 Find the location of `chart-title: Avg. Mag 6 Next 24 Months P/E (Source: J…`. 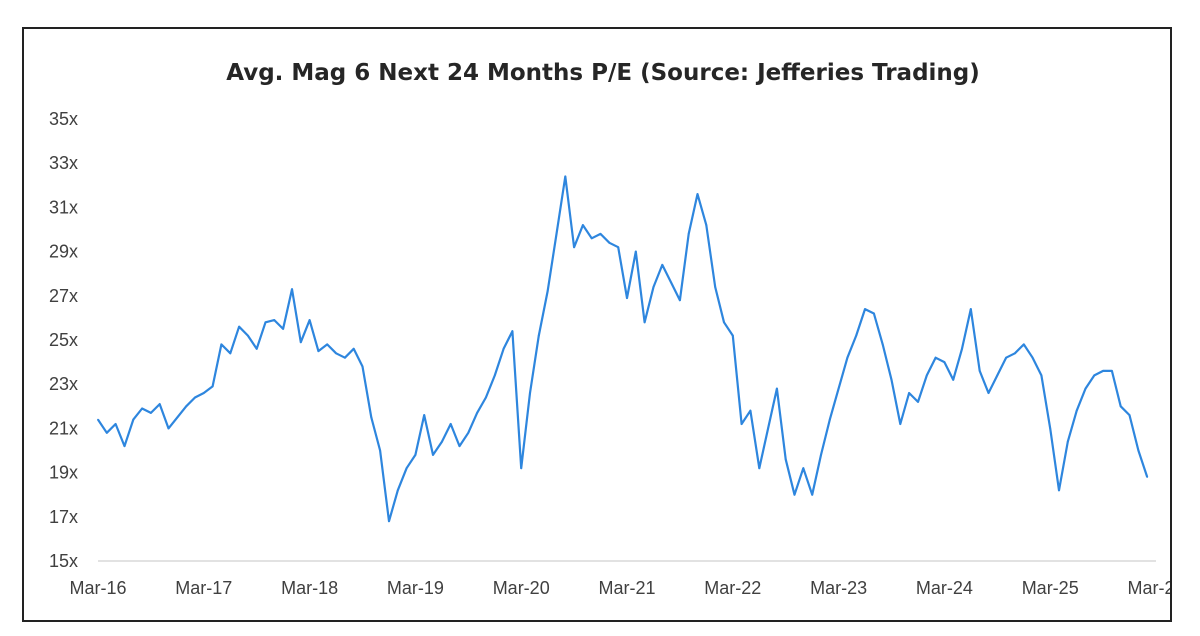

chart-title: Avg. Mag 6 Next 24 Months P/E (Source: J… is located at coordinates (603, 73).